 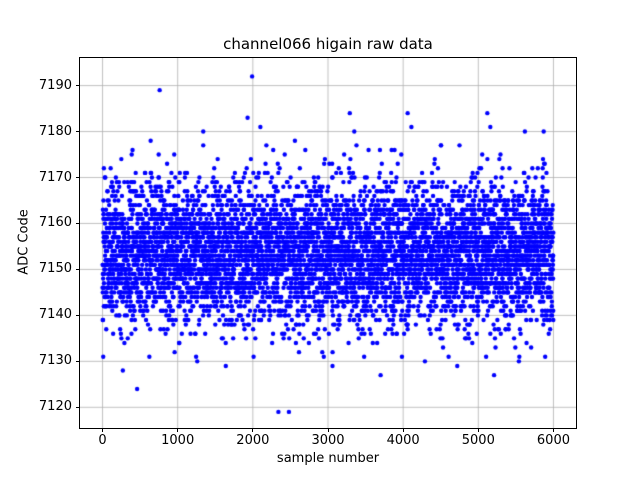 I want to click on x-axis-label: sample number, so click(x=328, y=458).